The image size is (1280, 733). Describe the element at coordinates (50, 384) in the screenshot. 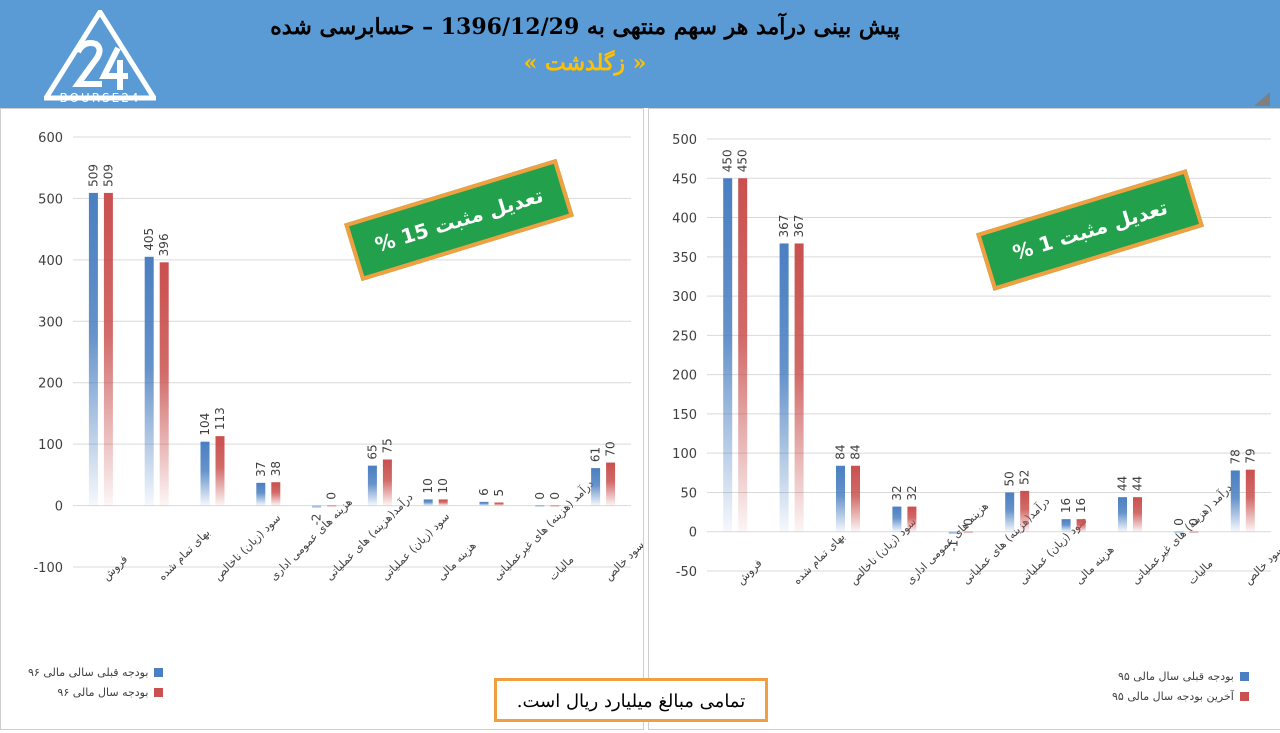

I see `y-tick-label: 200` at that location.